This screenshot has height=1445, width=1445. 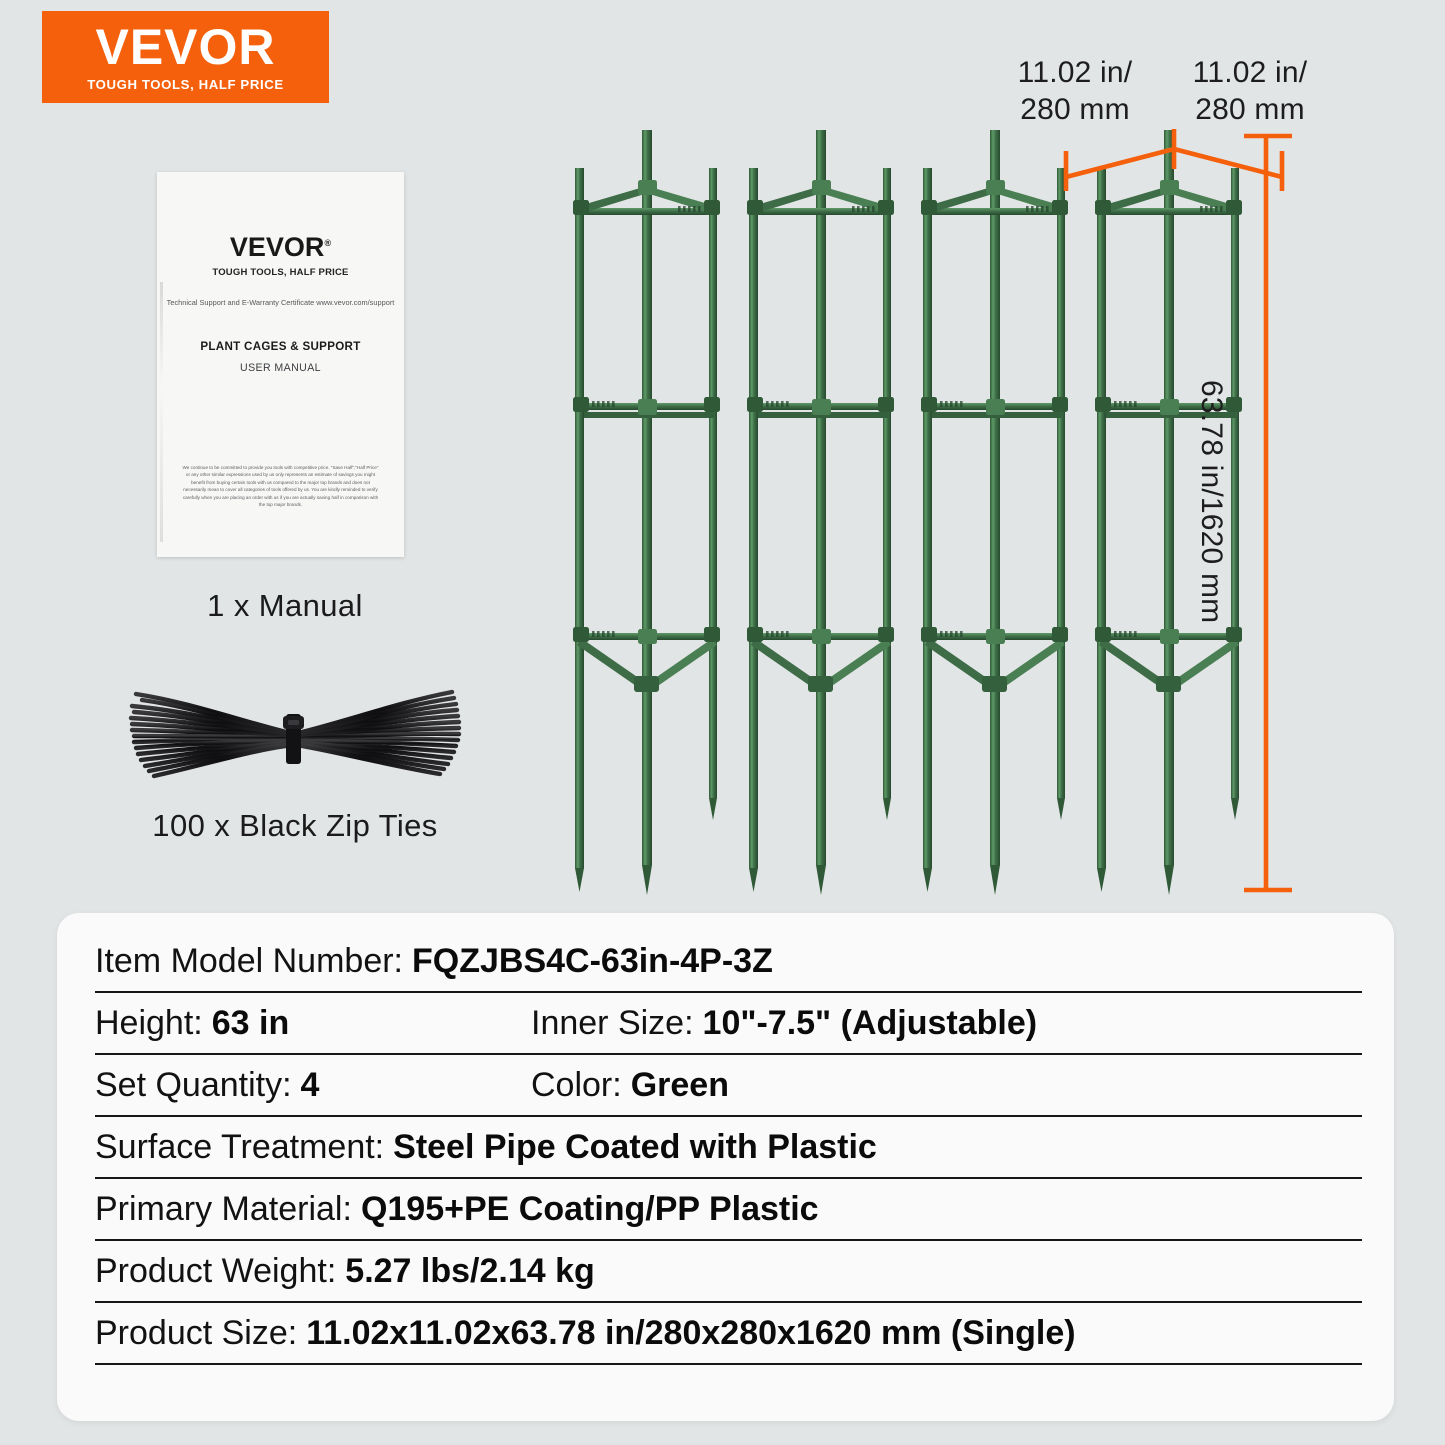 I want to click on spec-cell-inner-size: Inner Size: 10"-7.5" (Adjustable), so click(x=784, y=1023).